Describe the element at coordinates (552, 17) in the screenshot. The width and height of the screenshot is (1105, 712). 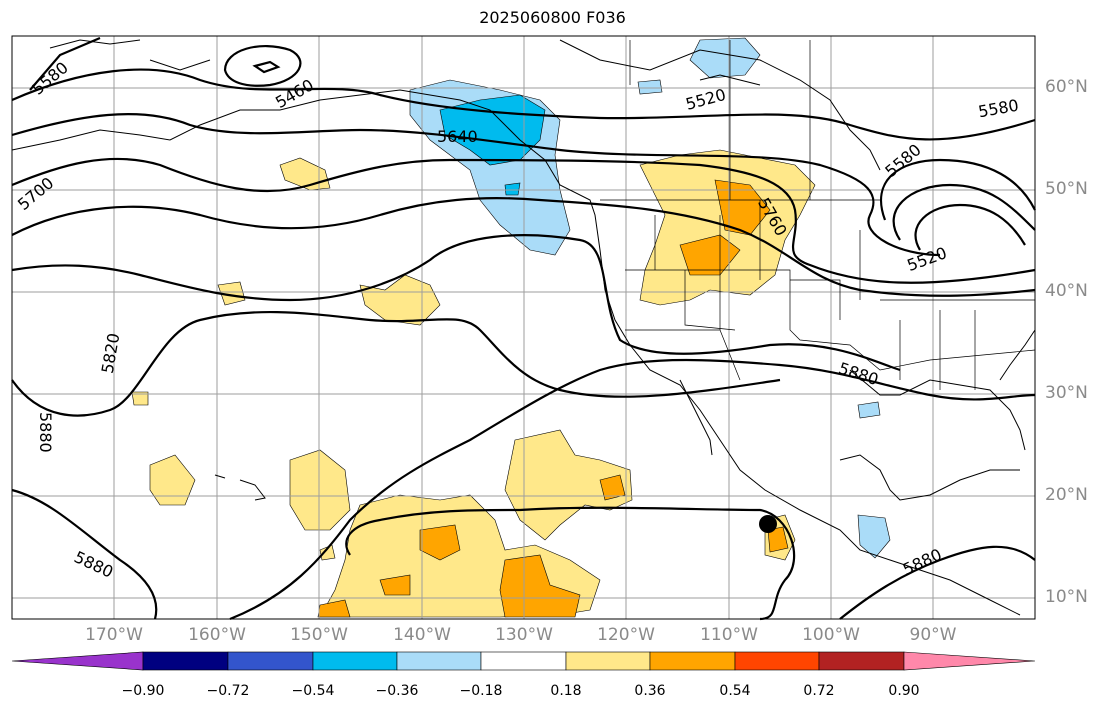
I see `map-title: 2025060800 F036` at that location.